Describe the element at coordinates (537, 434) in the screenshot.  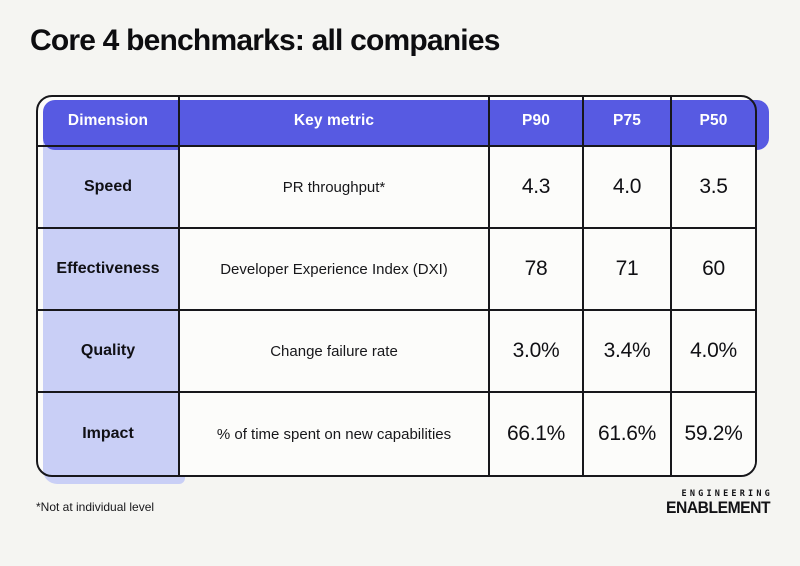
I see `table-row-impact-p90: 66.1%` at that location.